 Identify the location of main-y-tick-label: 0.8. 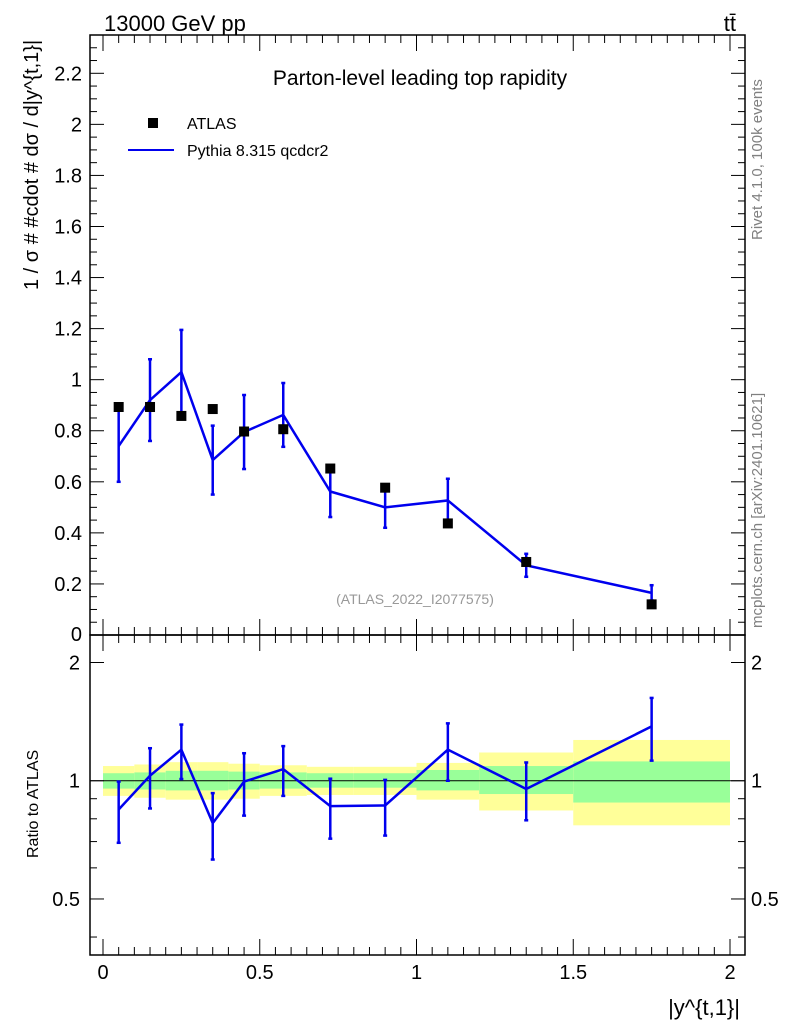
(68, 432).